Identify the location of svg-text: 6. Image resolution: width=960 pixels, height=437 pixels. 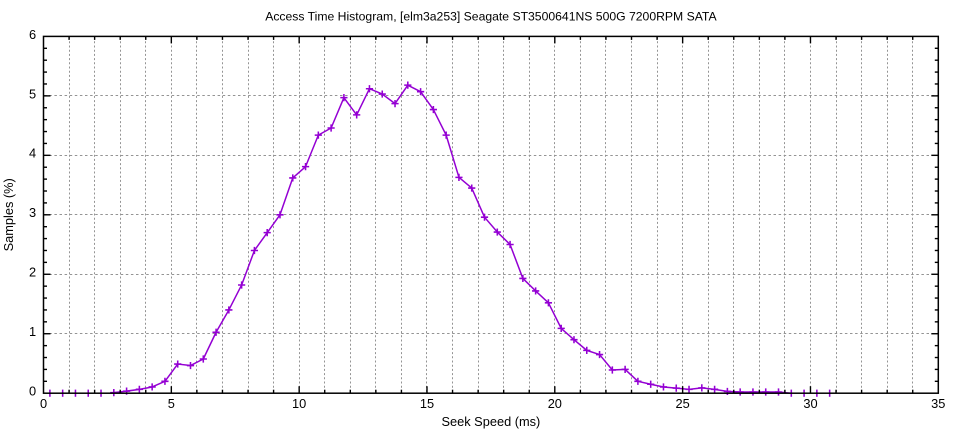
(32, 34).